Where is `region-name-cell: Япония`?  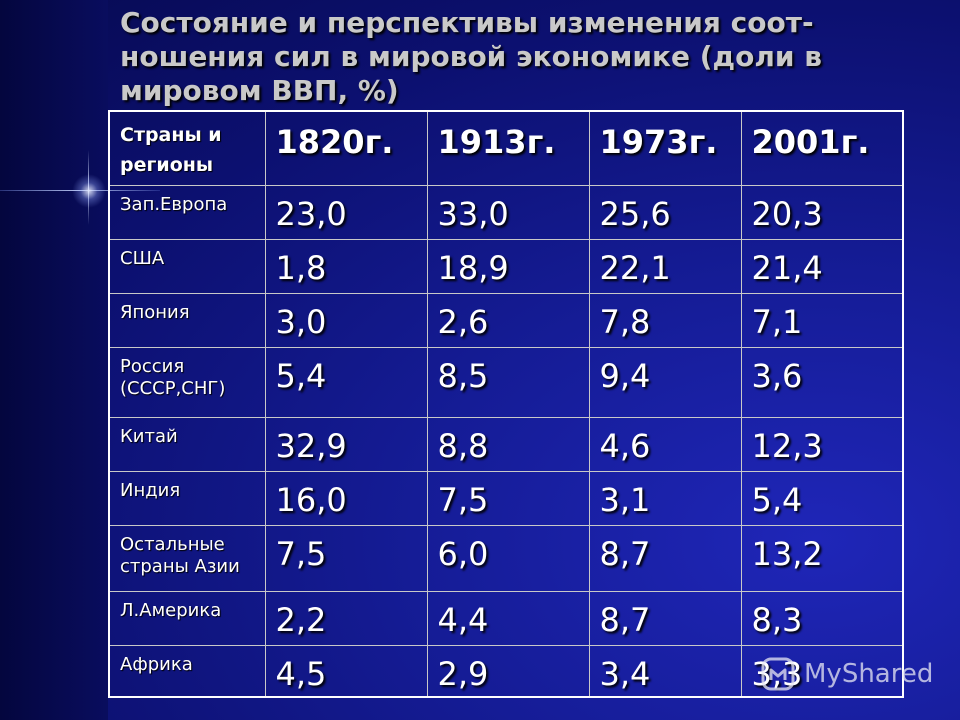
region-name-cell: Япония is located at coordinates (187, 320).